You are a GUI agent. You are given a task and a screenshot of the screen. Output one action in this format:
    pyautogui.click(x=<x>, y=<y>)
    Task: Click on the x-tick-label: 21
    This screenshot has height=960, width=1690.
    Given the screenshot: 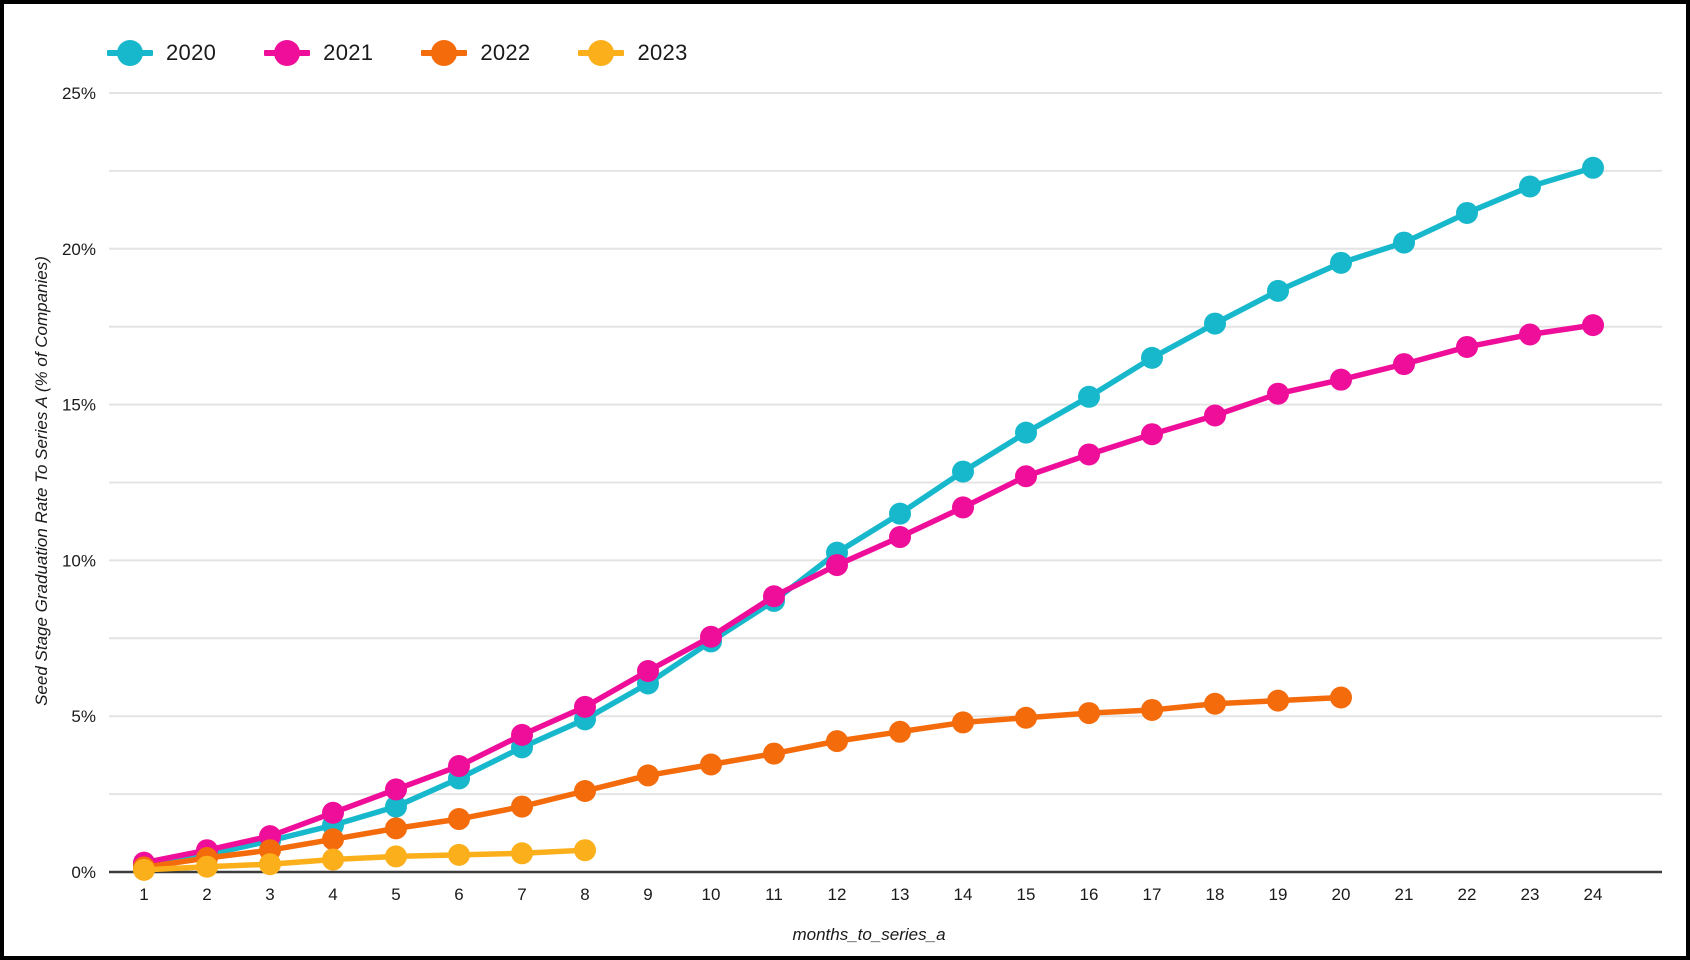 What is the action you would take?
    pyautogui.click(x=1404, y=894)
    